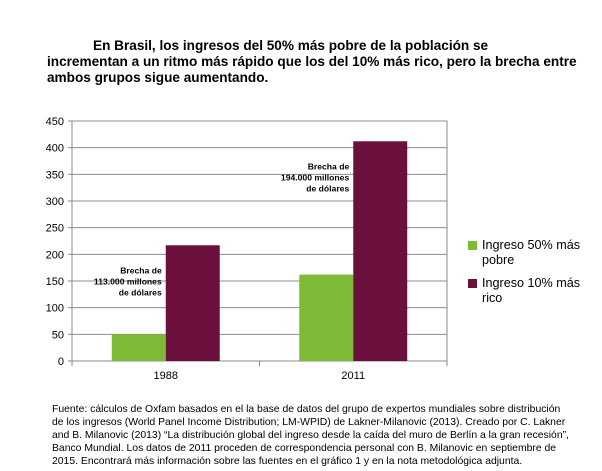  Describe the element at coordinates (166, 376) in the screenshot. I see `x-tick-label: 1988` at that location.